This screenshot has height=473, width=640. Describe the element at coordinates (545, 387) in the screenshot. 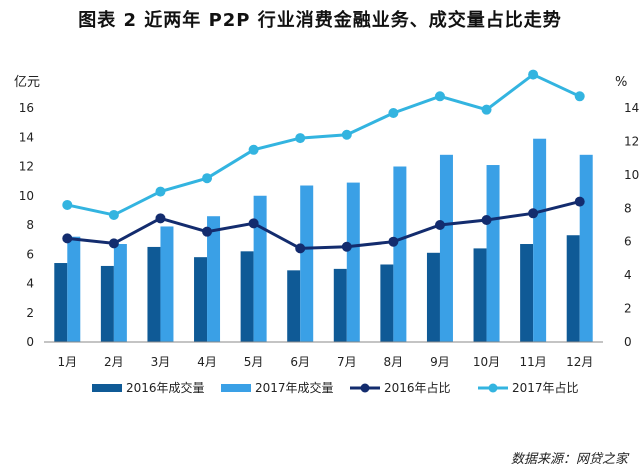

I see `legend-label: 2017年占比` at that location.